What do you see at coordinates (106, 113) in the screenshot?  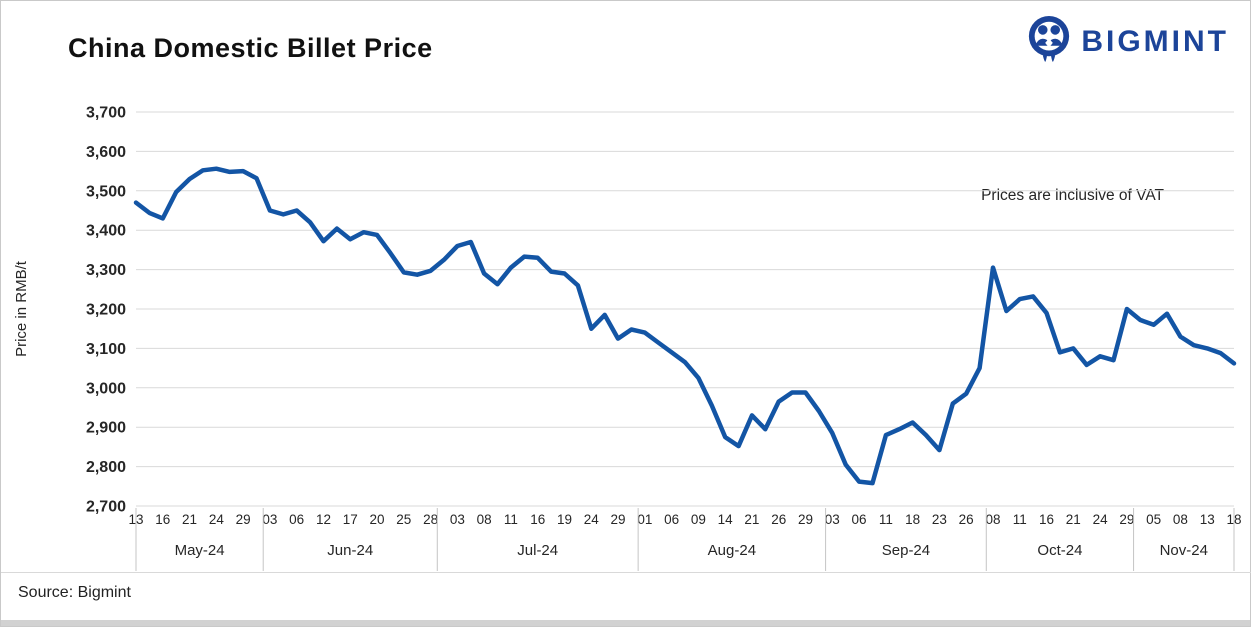 I see `y-tick-label: 3,700` at bounding box center [106, 113].